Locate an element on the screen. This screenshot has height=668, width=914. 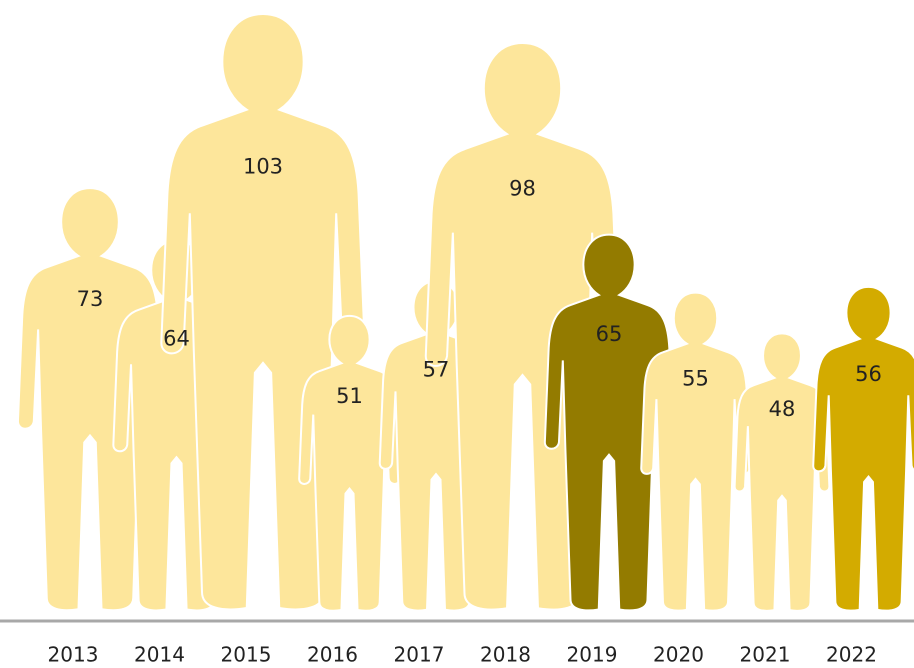
x-tick-label: 2013 is located at coordinates (73, 655).